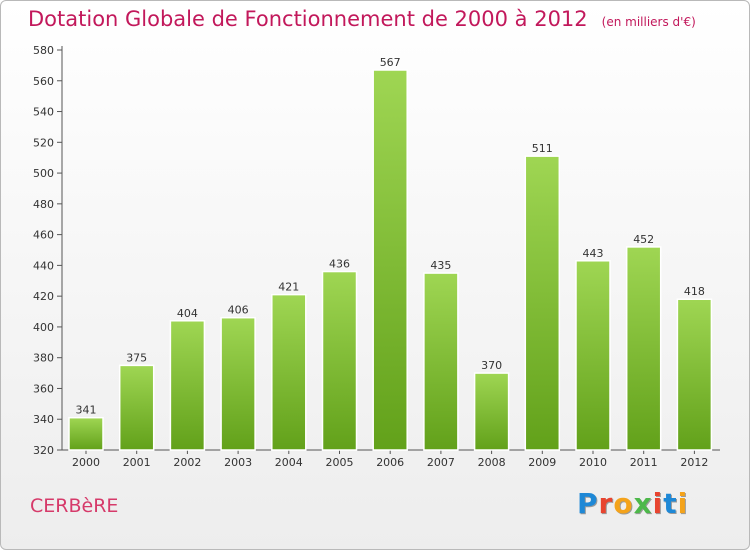 This screenshot has height=550, width=750. I want to click on x-tick-label-2009: 2009, so click(542, 462).